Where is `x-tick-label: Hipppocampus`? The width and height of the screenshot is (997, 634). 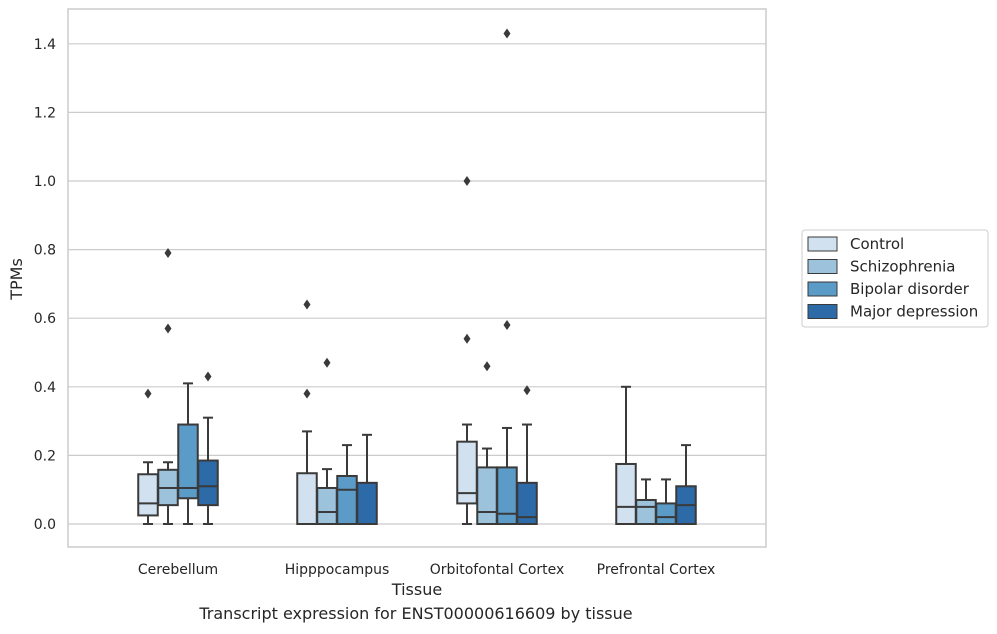 x-tick-label: Hipppocampus is located at coordinates (337, 570).